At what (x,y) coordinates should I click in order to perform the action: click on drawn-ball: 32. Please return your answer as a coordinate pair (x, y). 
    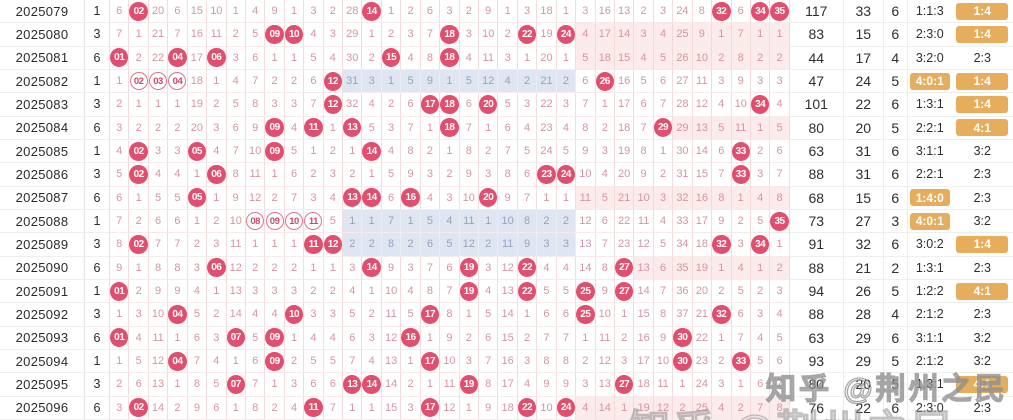
    Looking at the image, I should click on (721, 244).